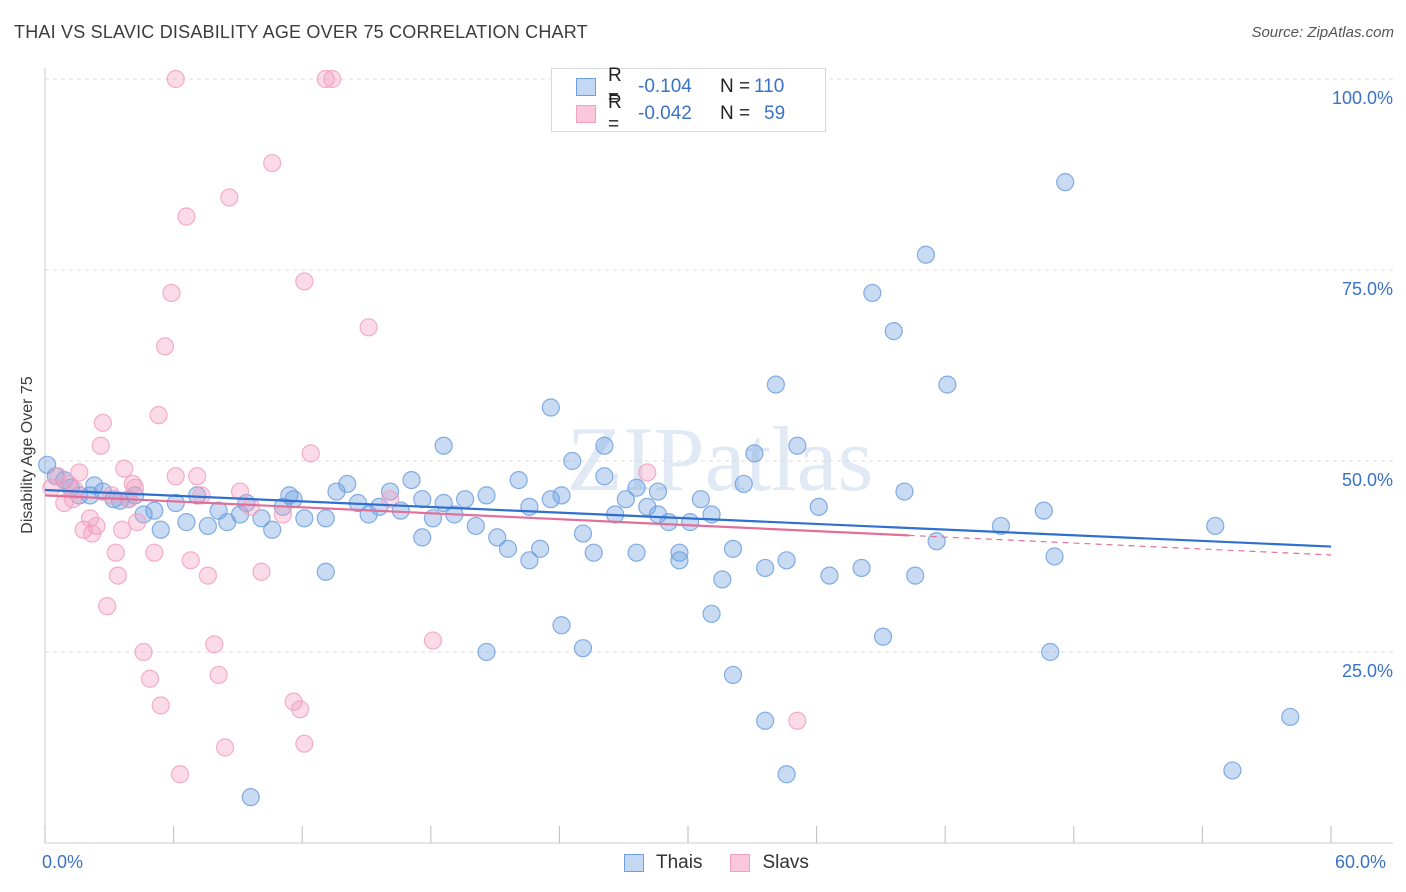 The width and height of the screenshot is (1406, 892). I want to click on legend-row-slavs: R = -0.042 N = 59, so click(680, 113).